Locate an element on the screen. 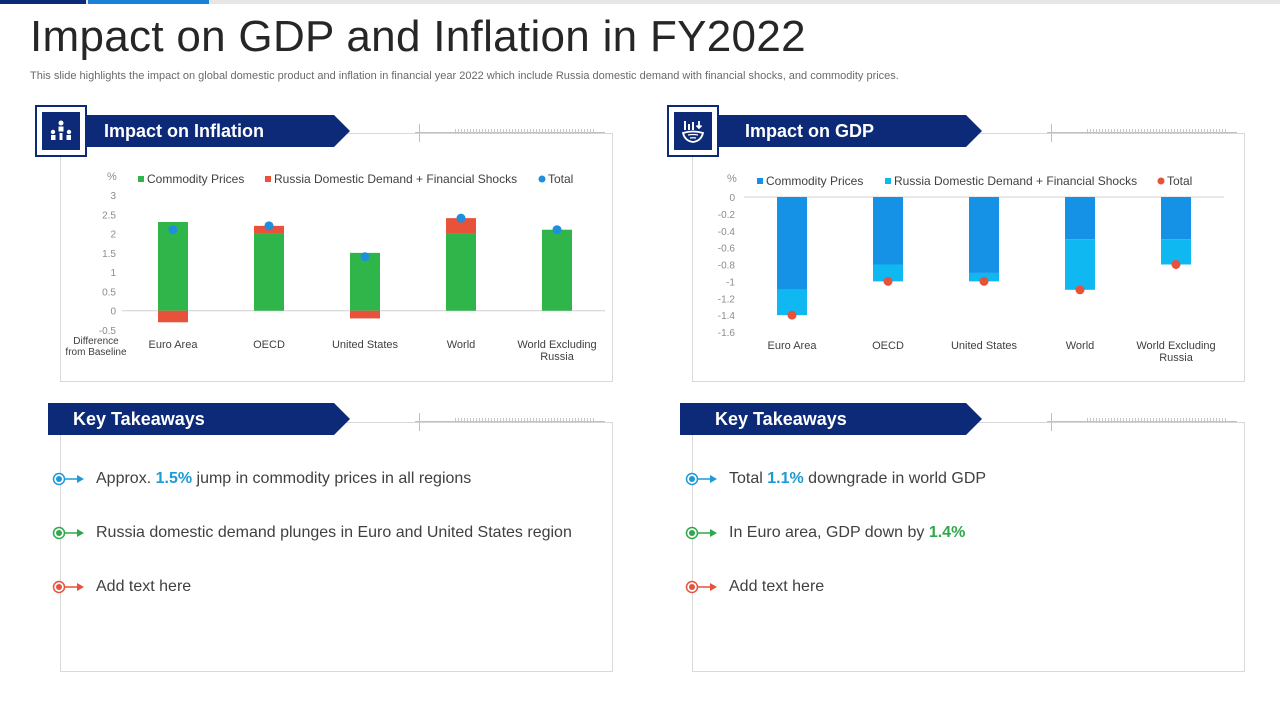  y-tick-label: 1 is located at coordinates (113, 273).